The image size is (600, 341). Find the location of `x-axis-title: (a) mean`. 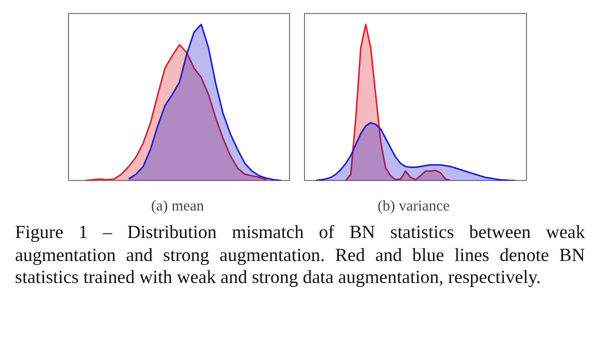

x-axis-title: (a) mean is located at coordinates (178, 206).